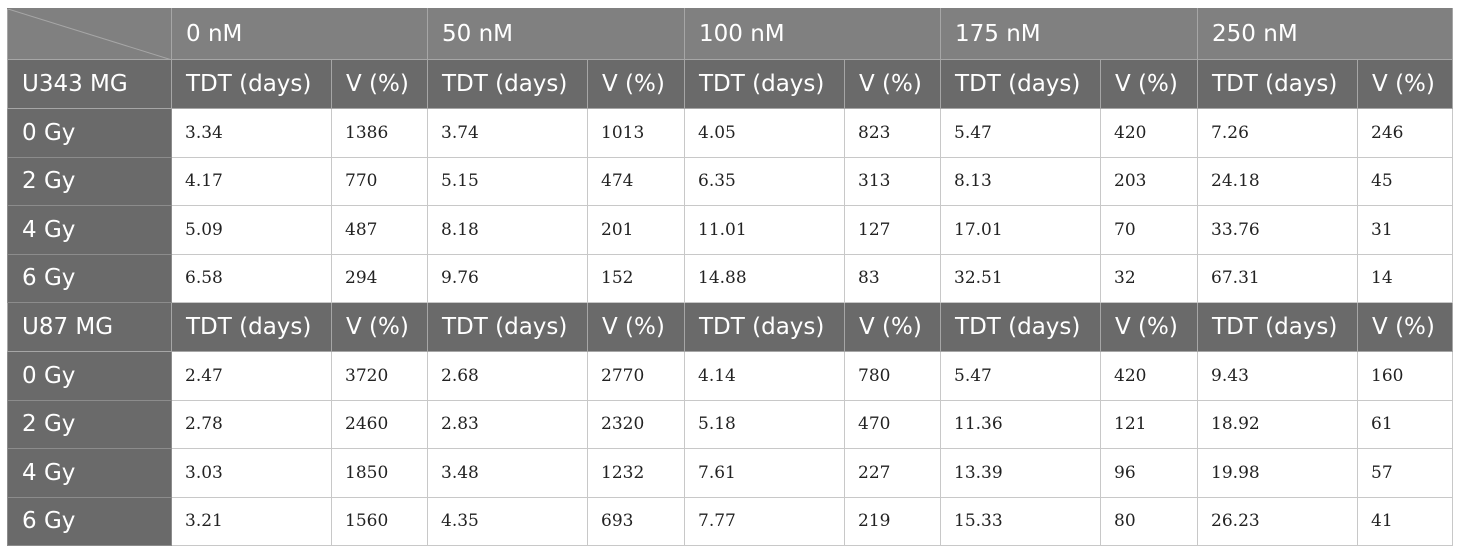  I want to click on v-value-cell: 1232, so click(636, 473).